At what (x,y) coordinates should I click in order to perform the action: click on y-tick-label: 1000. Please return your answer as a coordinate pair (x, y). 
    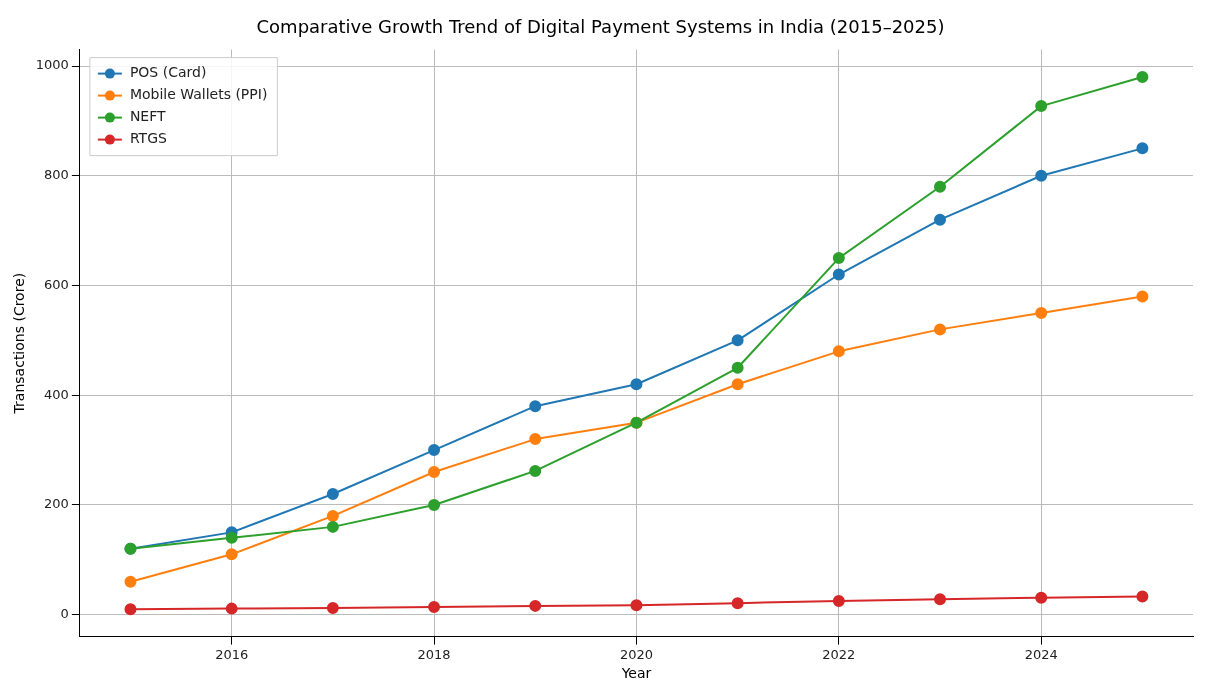
    Looking at the image, I should click on (52, 65).